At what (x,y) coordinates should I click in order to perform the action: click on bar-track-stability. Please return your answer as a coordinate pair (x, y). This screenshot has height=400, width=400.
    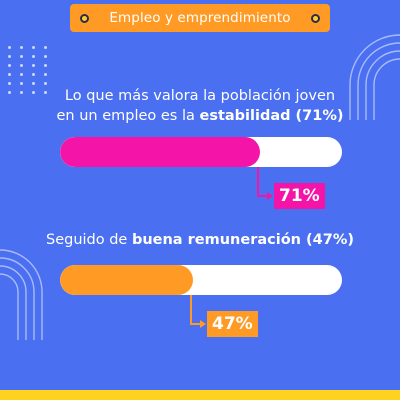
    Looking at the image, I should click on (201, 152).